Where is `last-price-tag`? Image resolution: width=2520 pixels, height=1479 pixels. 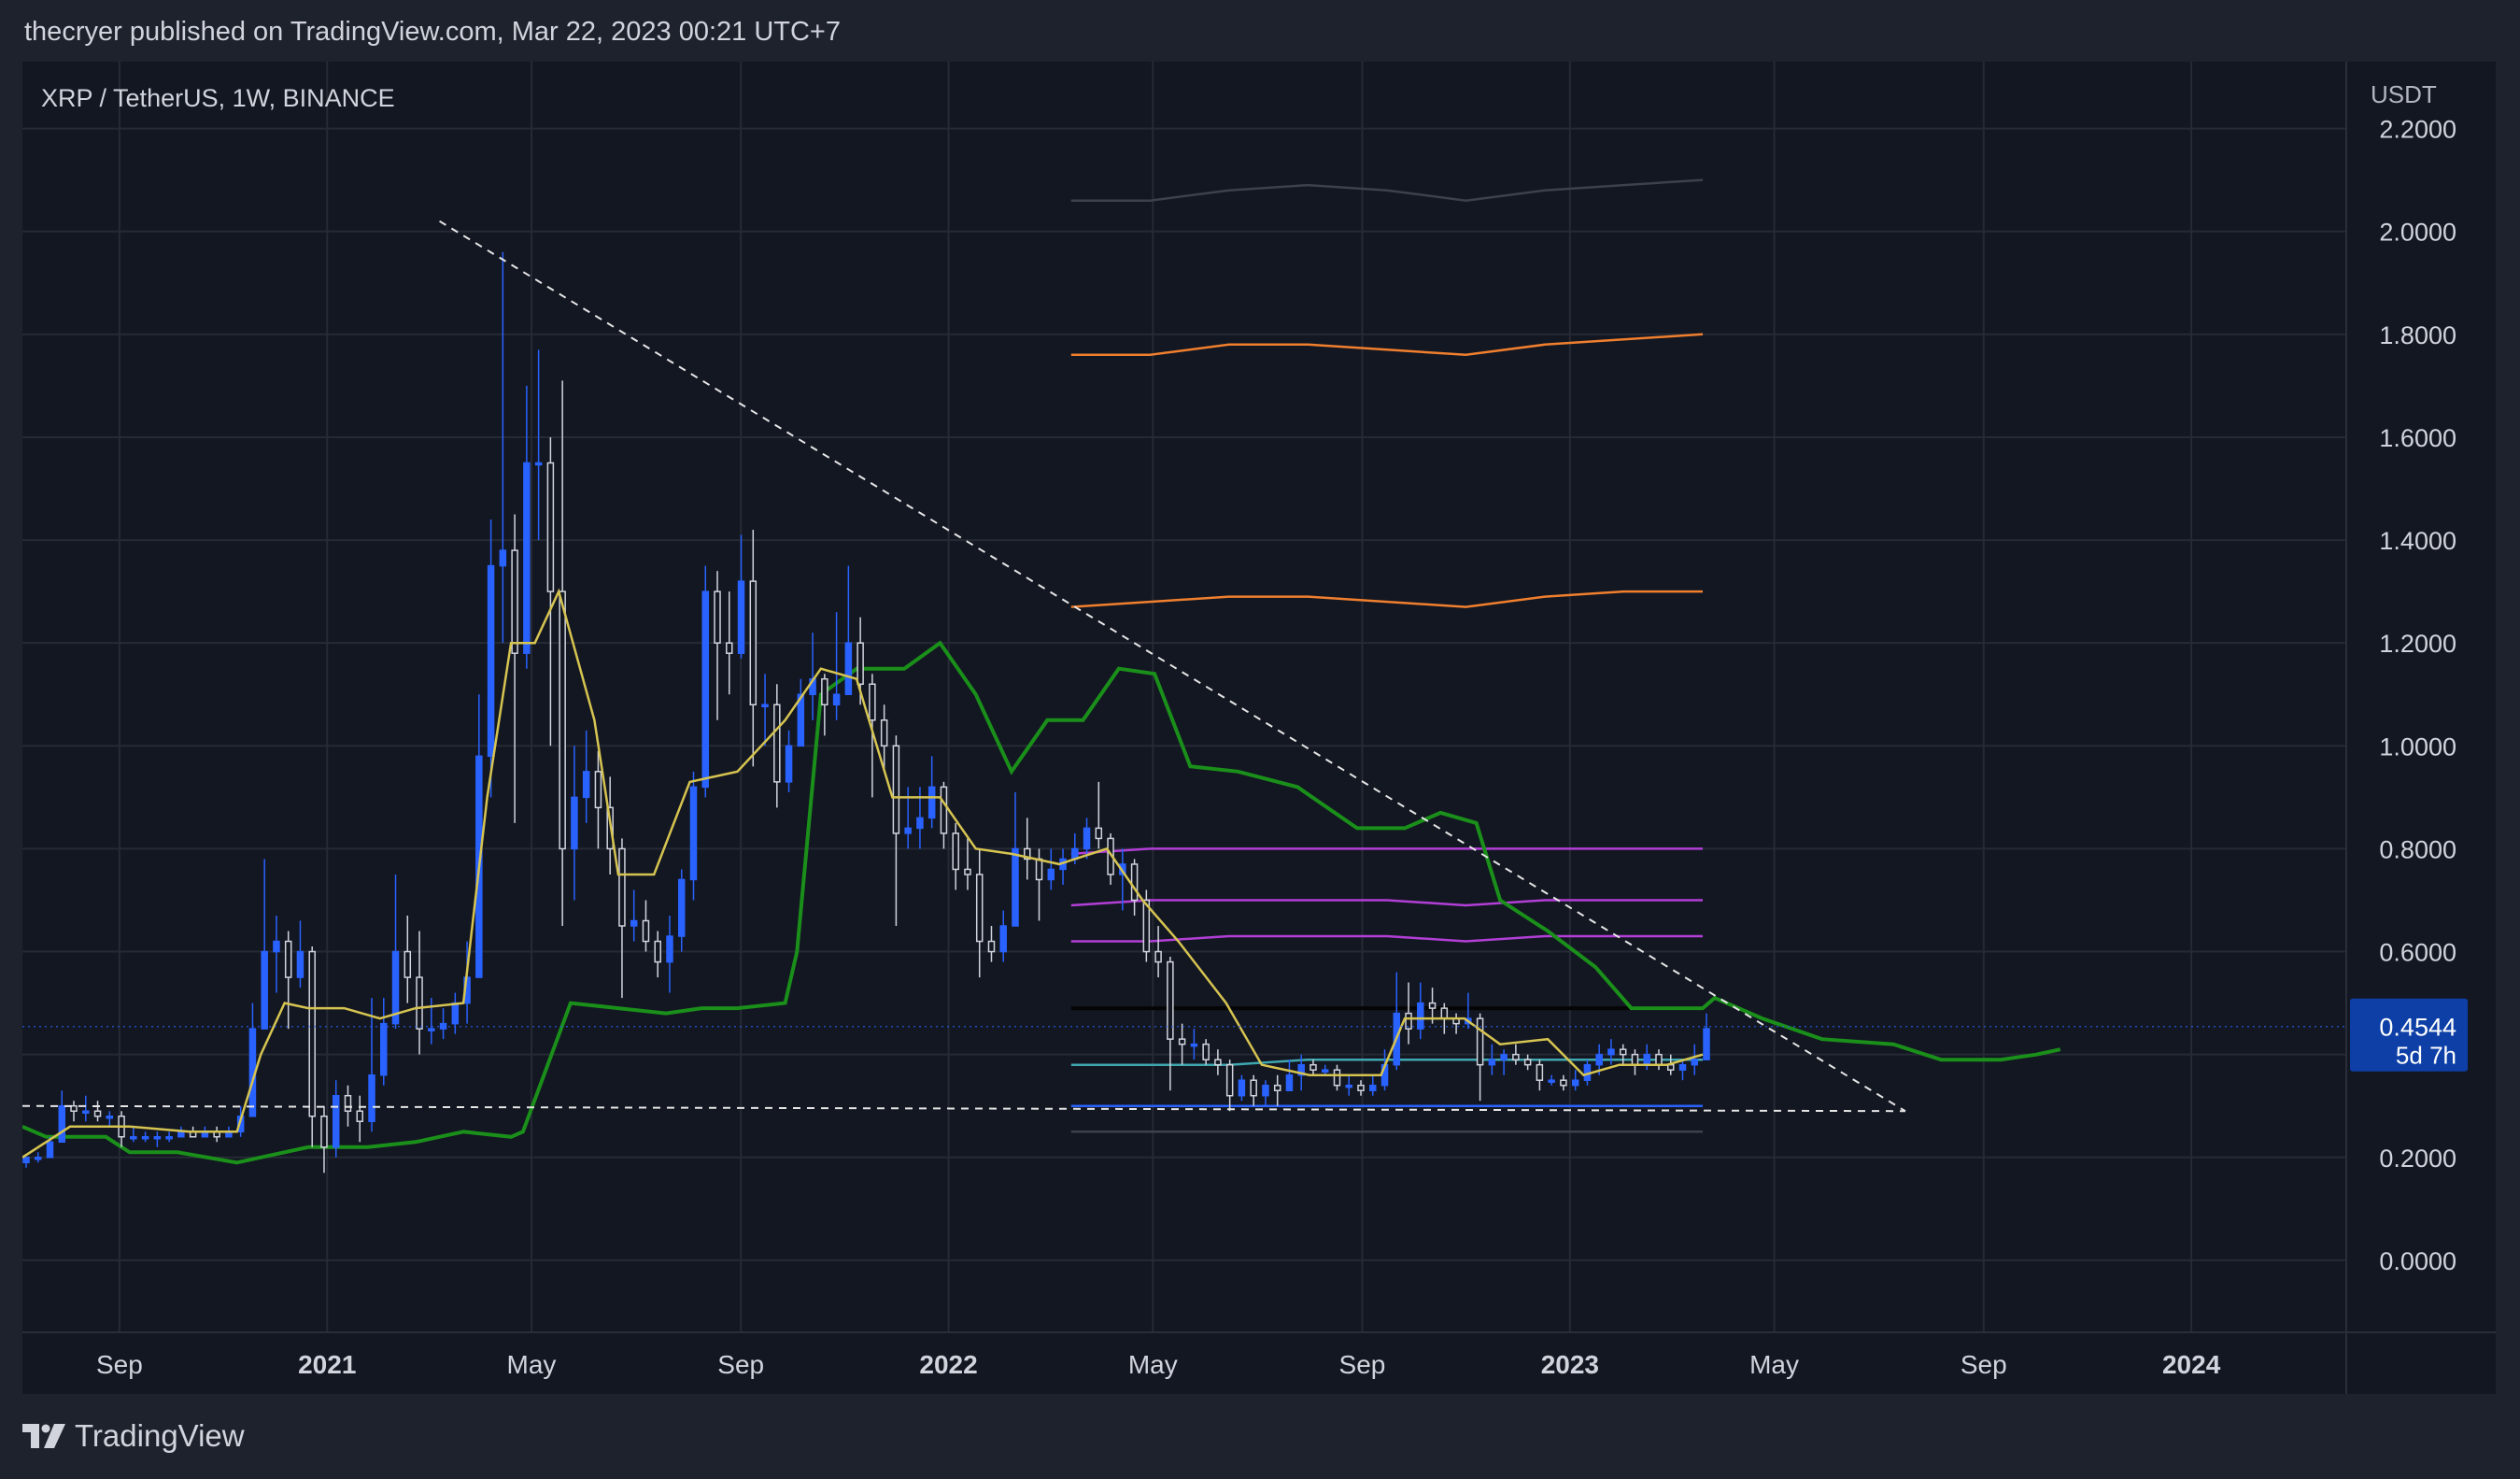
last-price-tag is located at coordinates (2409, 1035).